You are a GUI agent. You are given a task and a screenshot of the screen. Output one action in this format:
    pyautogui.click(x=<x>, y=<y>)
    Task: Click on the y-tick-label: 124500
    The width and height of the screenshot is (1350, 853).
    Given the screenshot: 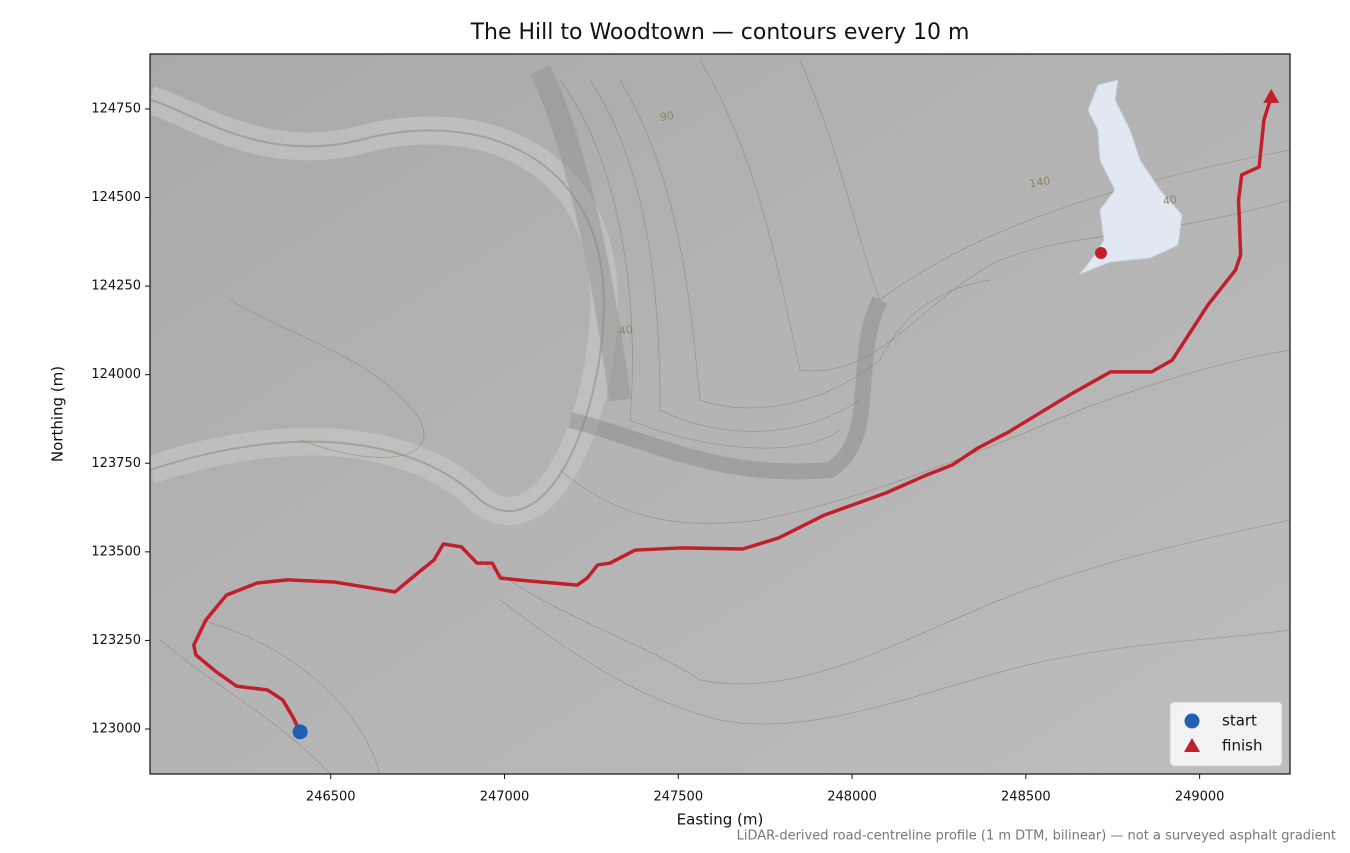 What is the action you would take?
    pyautogui.click(x=116, y=197)
    